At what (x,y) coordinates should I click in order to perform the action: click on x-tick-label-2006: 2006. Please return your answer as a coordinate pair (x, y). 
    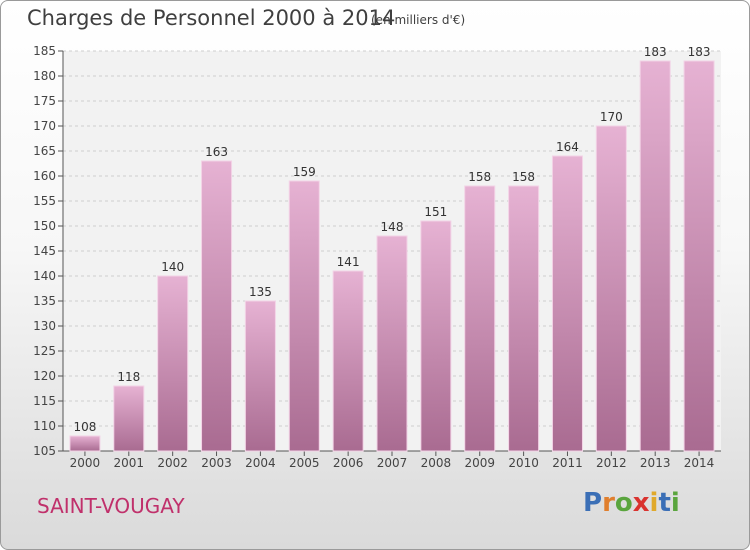
    Looking at the image, I should click on (348, 463).